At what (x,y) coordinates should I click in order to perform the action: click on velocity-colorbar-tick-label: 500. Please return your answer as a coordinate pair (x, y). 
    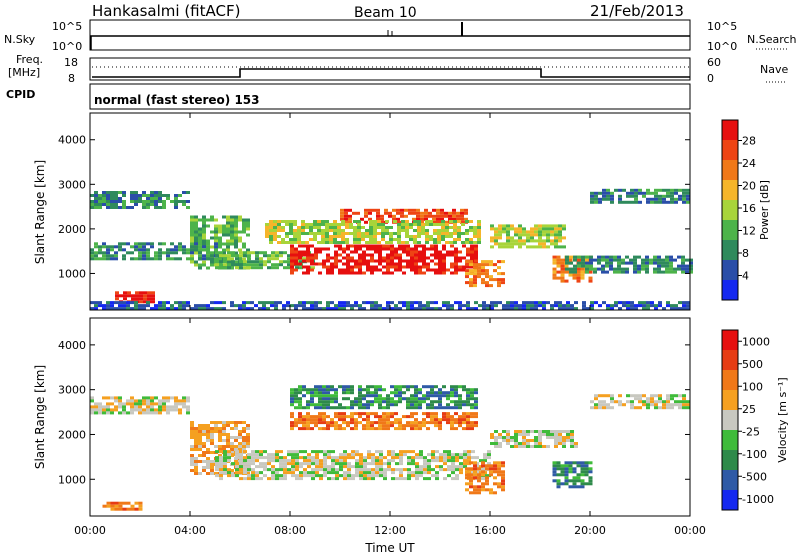
    Looking at the image, I should click on (752, 364).